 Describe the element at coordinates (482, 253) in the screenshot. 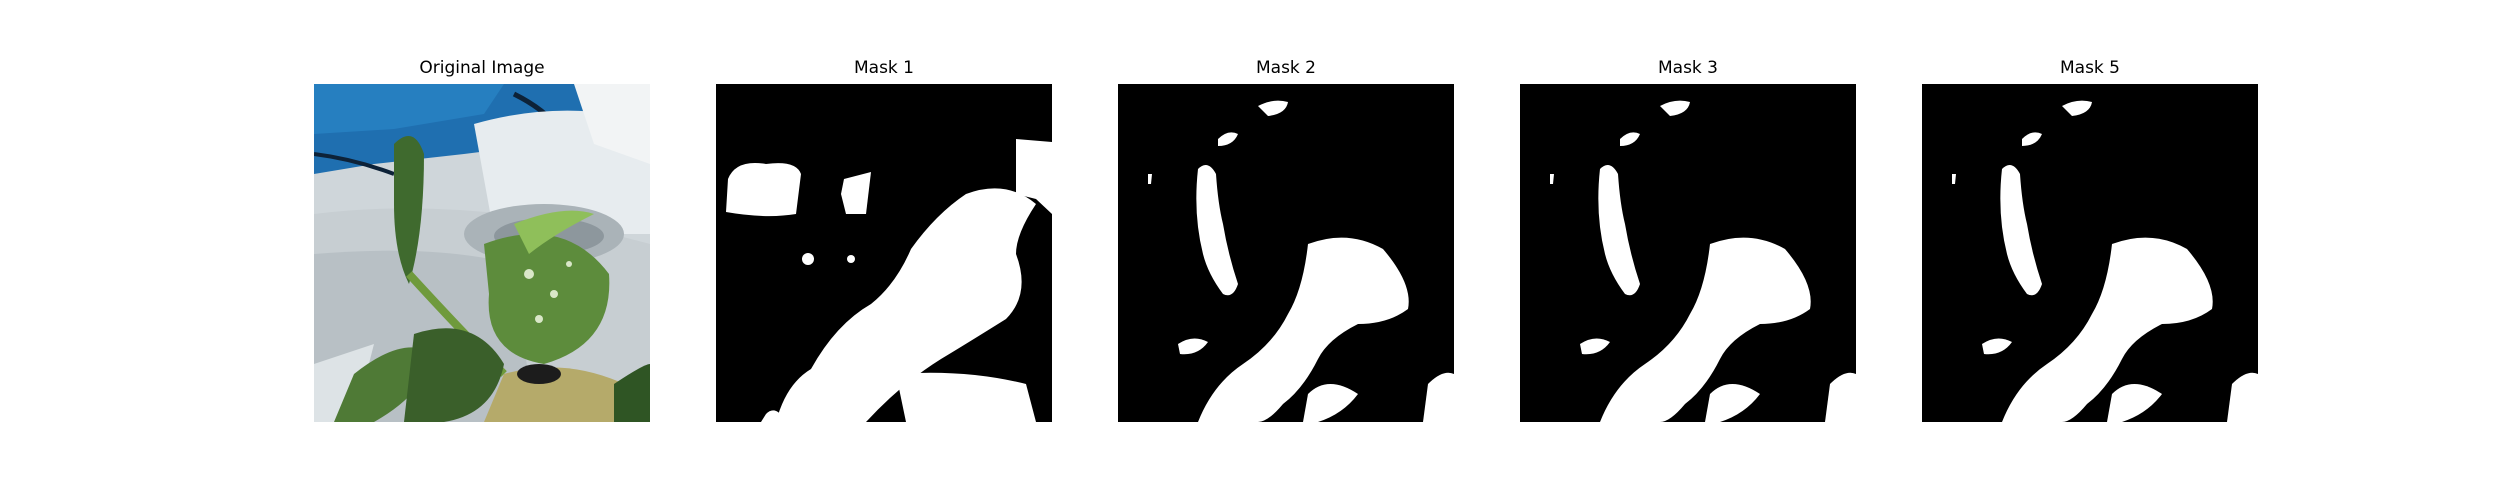

I see `original-plant-photo` at that location.